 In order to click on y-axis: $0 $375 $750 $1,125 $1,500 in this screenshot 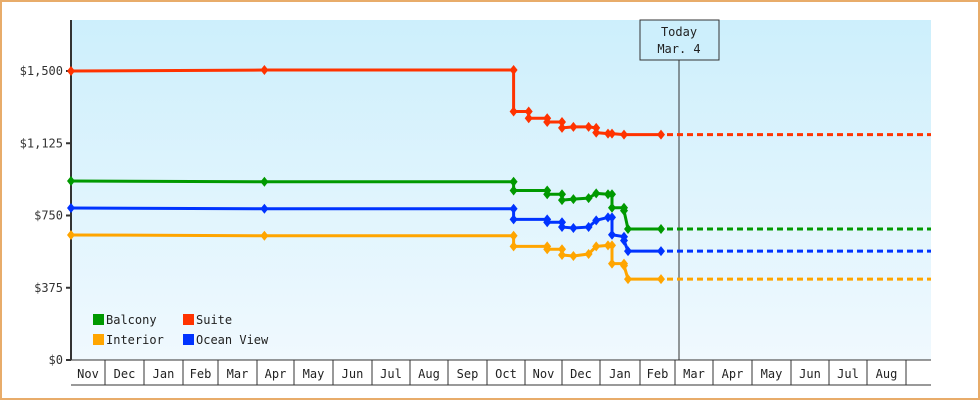, I will do `click(46, 193)`.